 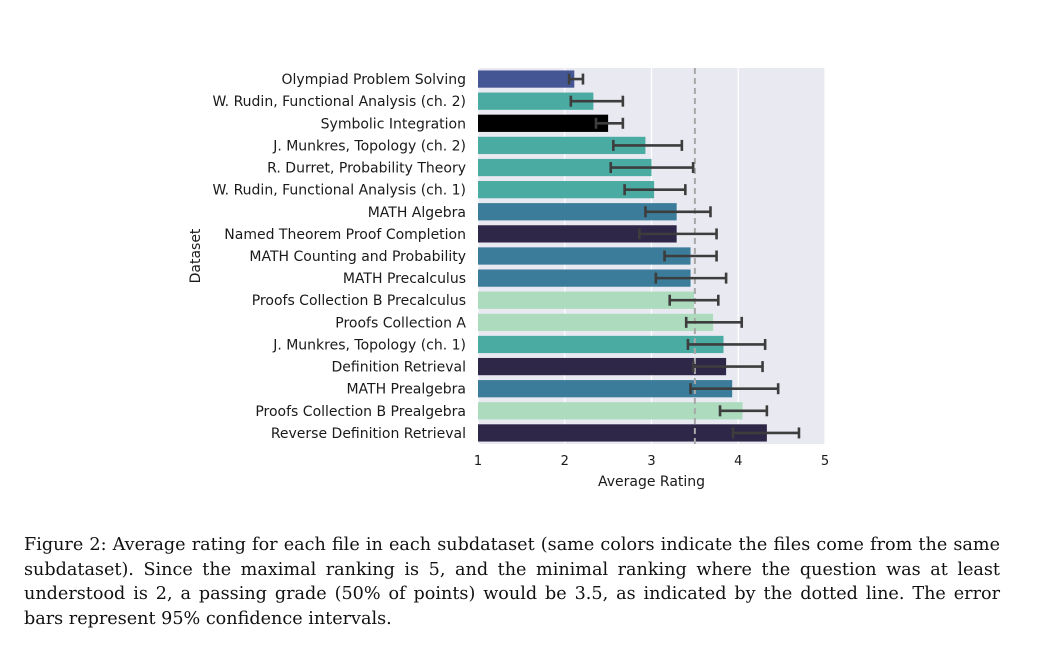 What do you see at coordinates (368, 434) in the screenshot?
I see `category-label: Reverse Definition Retrieval` at bounding box center [368, 434].